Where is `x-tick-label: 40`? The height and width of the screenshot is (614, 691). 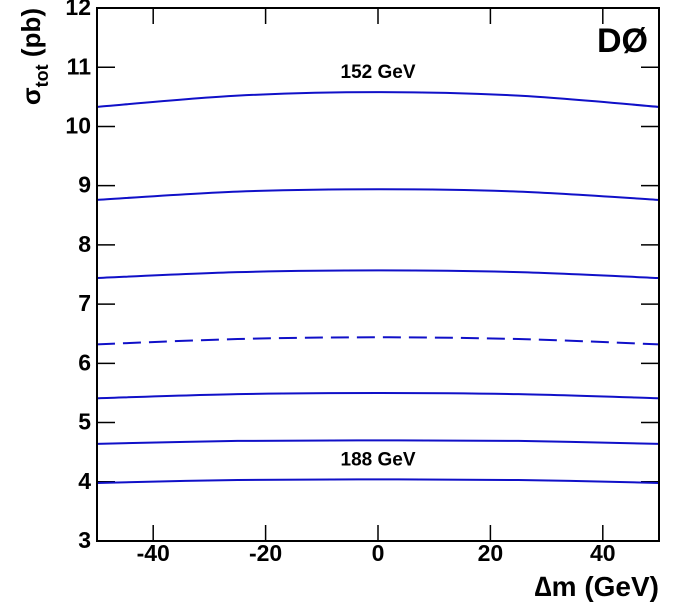 x-tick-label: 40 is located at coordinates (603, 553).